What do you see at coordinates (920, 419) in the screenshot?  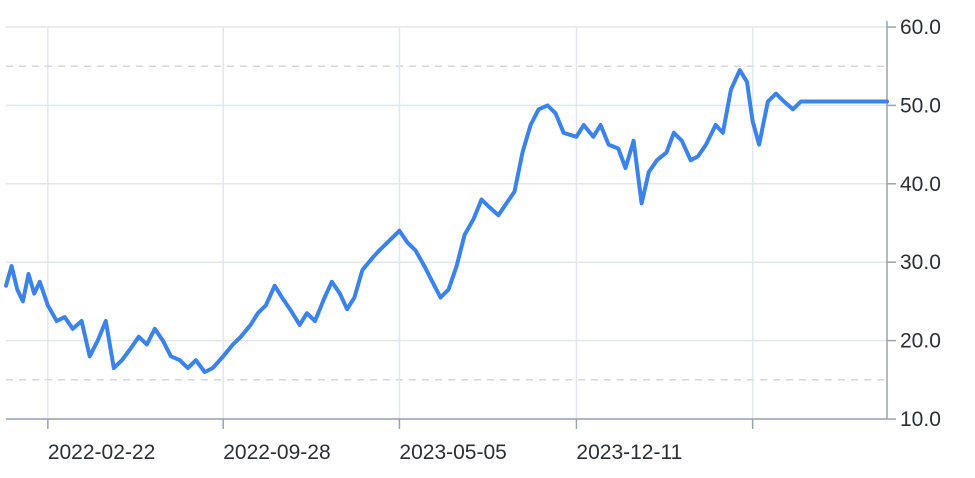 I see `y-tick-label: 10.0` at bounding box center [920, 419].